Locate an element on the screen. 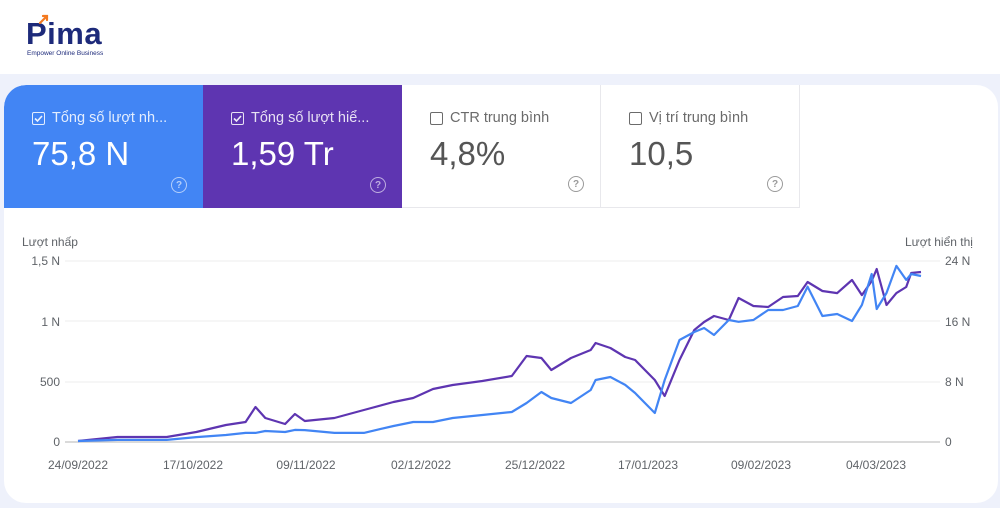 The height and width of the screenshot is (508, 1000). x-tick: 17/01/2023 is located at coordinates (648, 465).